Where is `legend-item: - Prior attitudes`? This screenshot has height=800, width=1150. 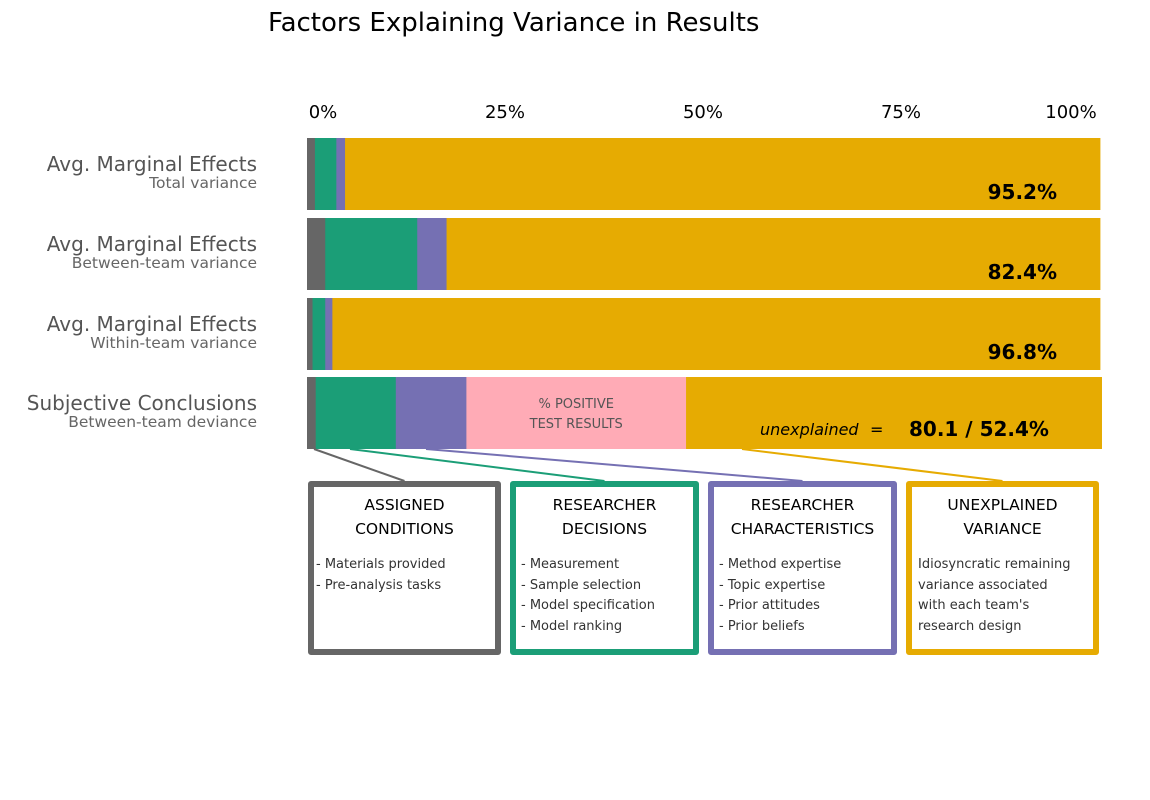
legend-item: - Prior attitudes is located at coordinates (769, 605).